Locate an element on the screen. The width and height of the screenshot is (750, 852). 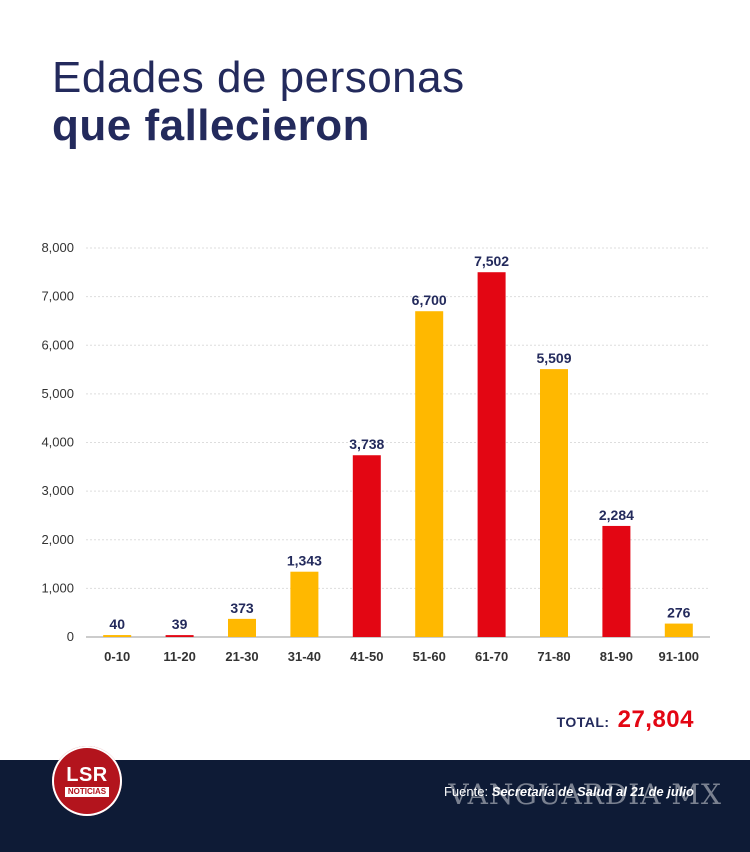
x-tick-label: 51-60 is located at coordinates (429, 656).